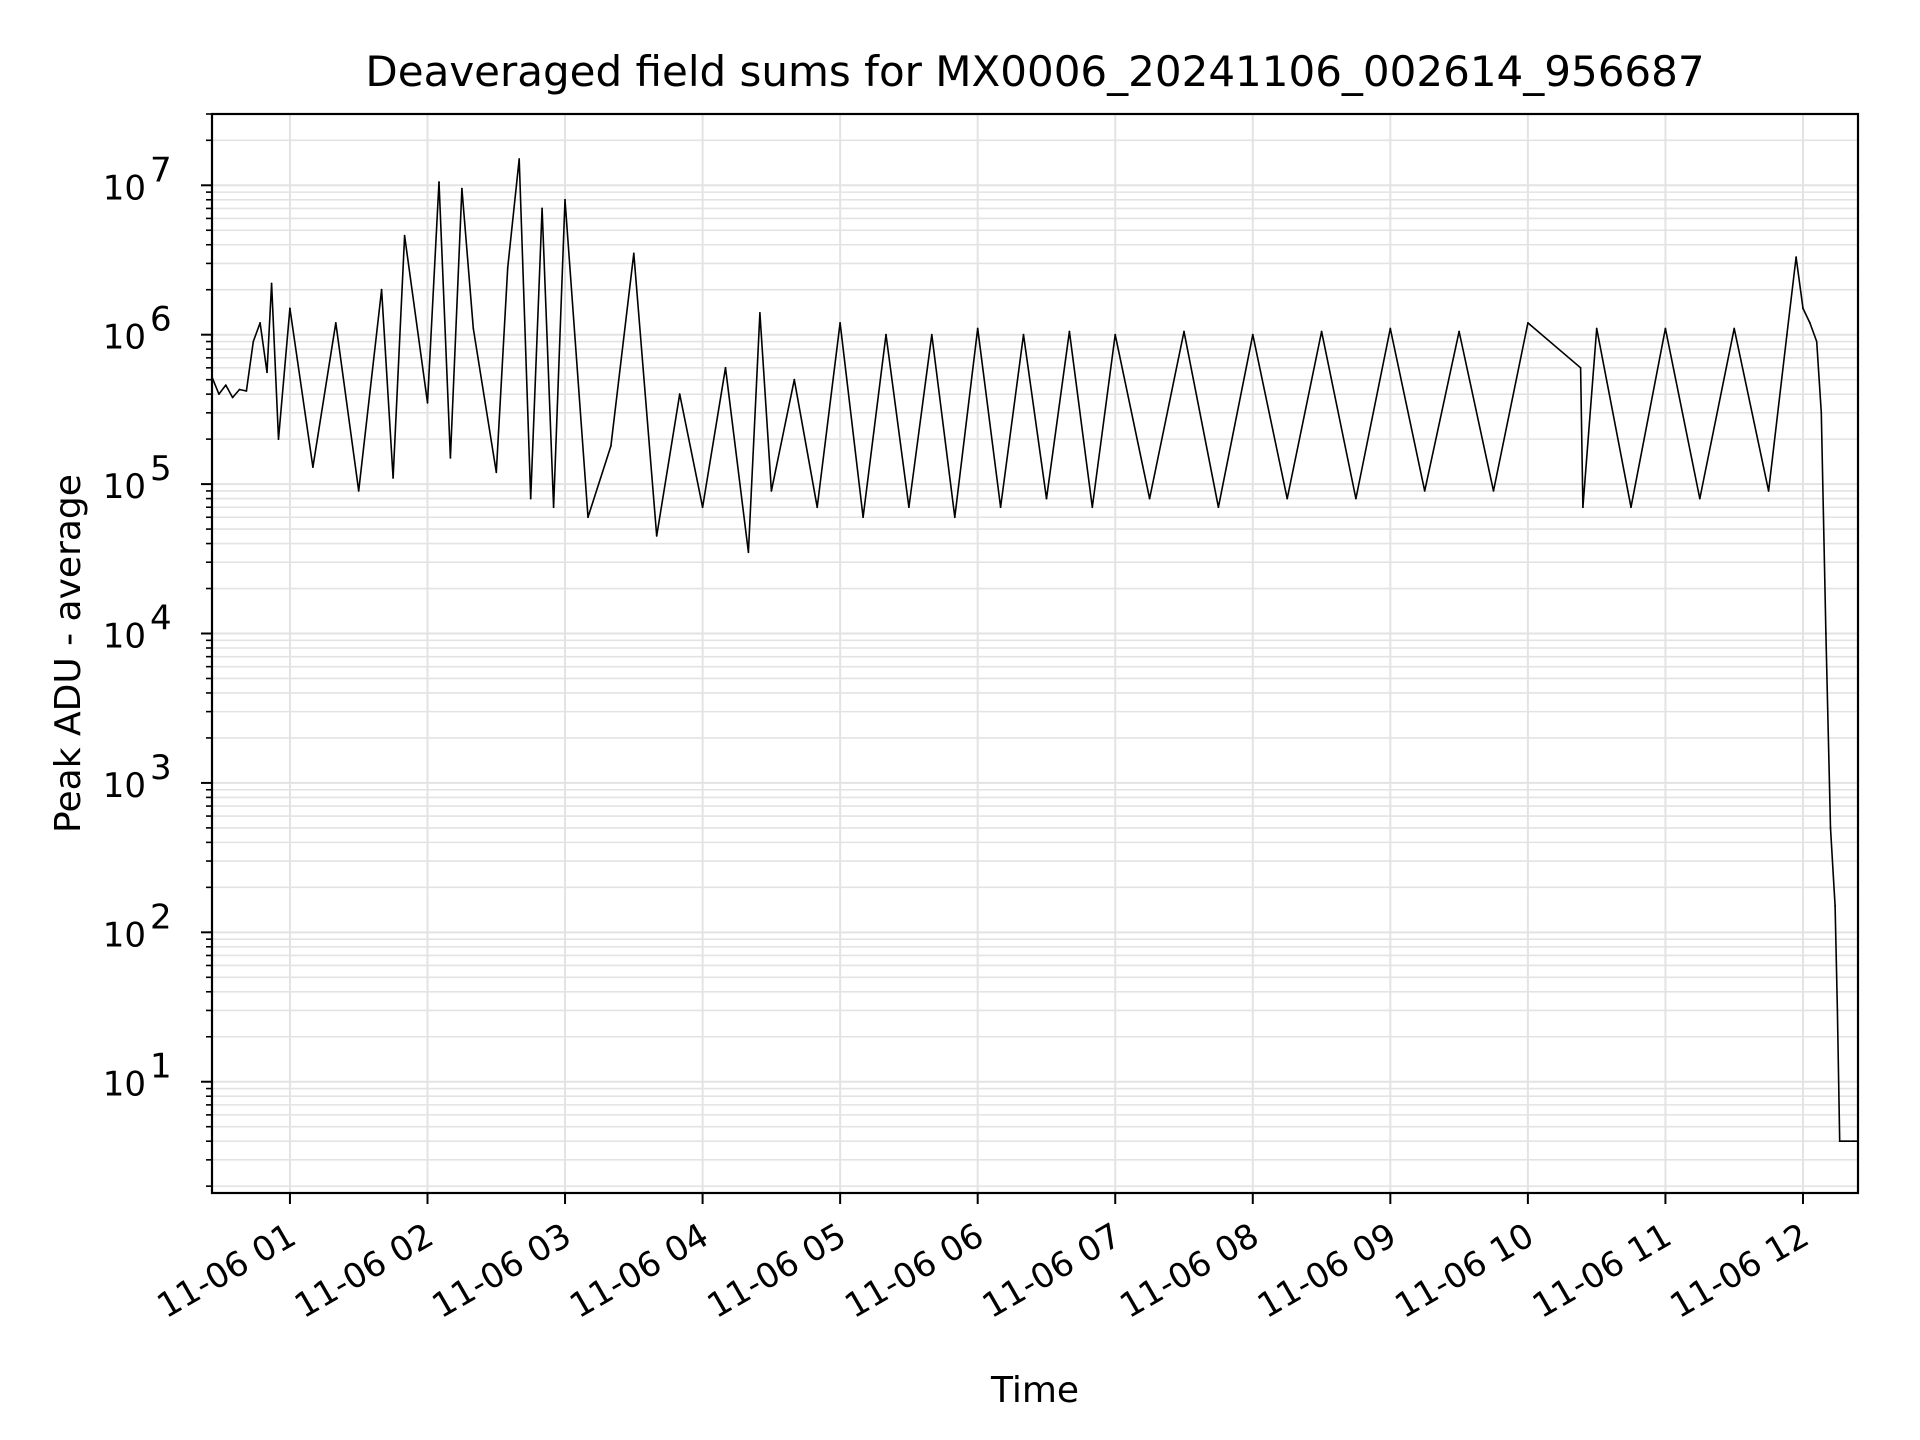 Image resolution: width=1920 pixels, height=1440 pixels. I want to click on y-tick-exponent: 6, so click(161, 320).